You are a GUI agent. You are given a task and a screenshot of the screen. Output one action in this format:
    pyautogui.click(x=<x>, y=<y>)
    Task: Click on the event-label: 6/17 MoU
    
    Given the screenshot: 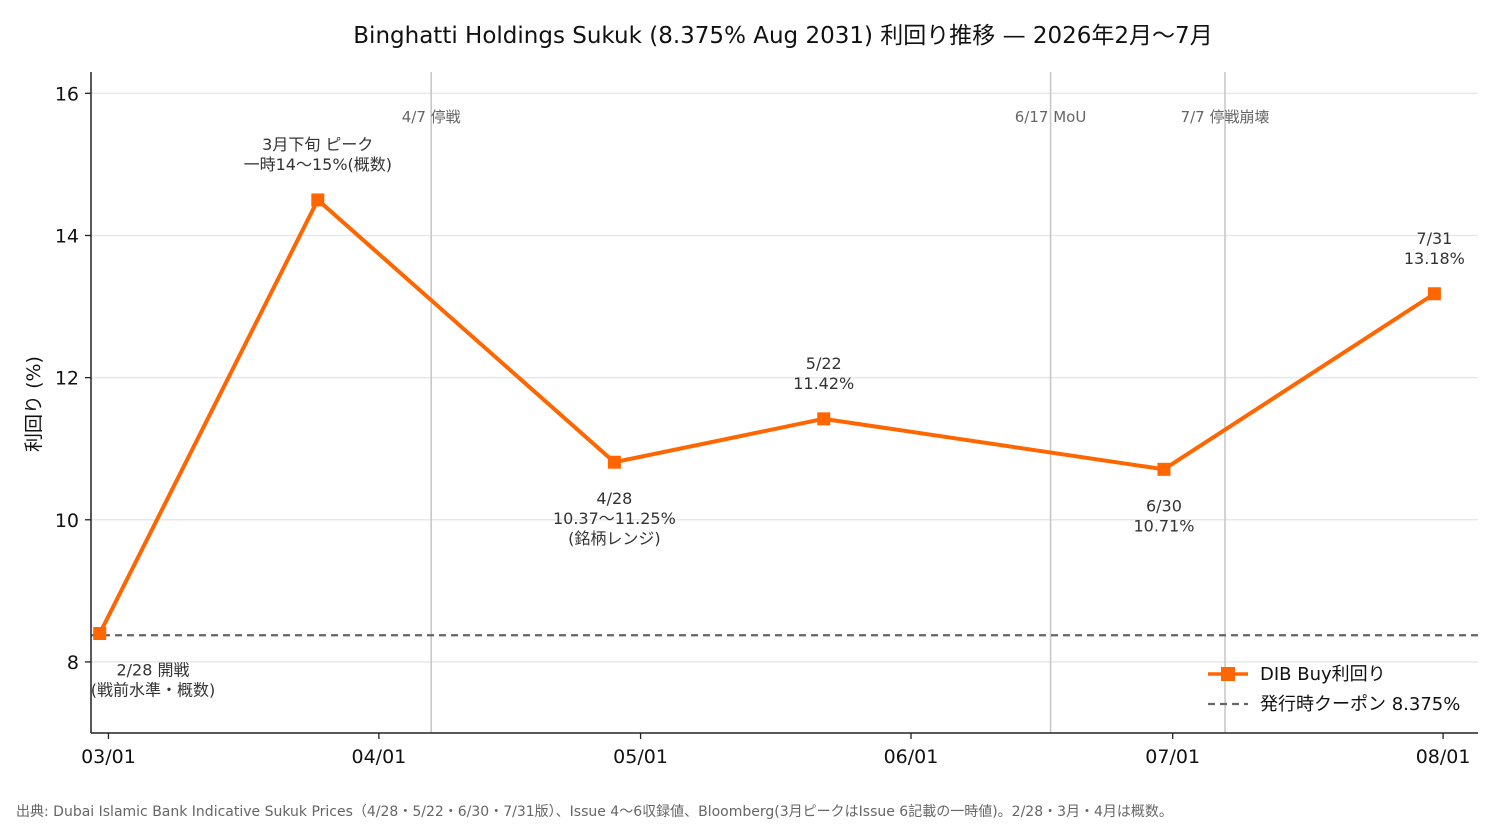 What is the action you would take?
    pyautogui.click(x=1051, y=117)
    